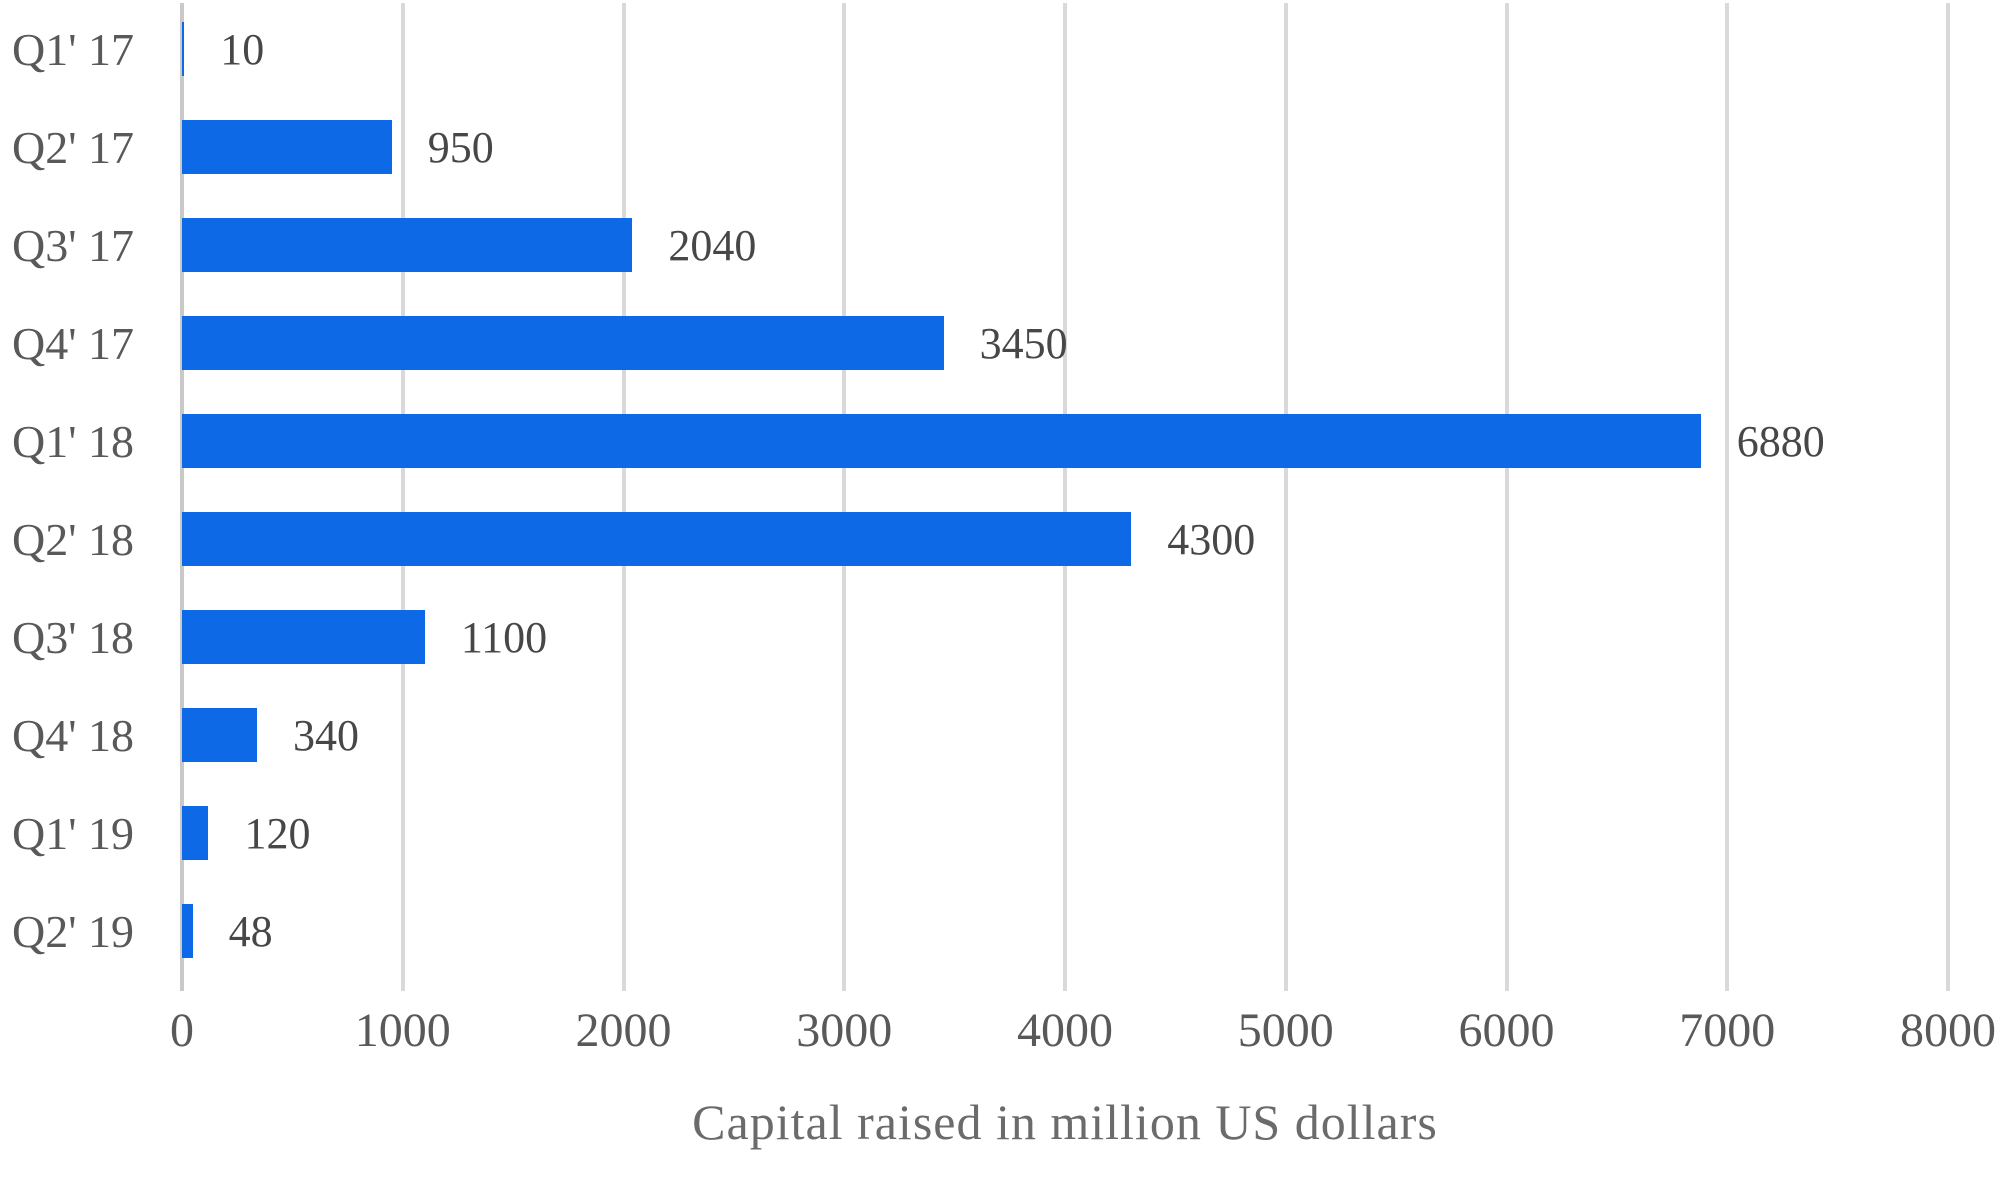 This screenshot has width=2000, height=1180. I want to click on x-tick-label: 4000, so click(1065, 1030).